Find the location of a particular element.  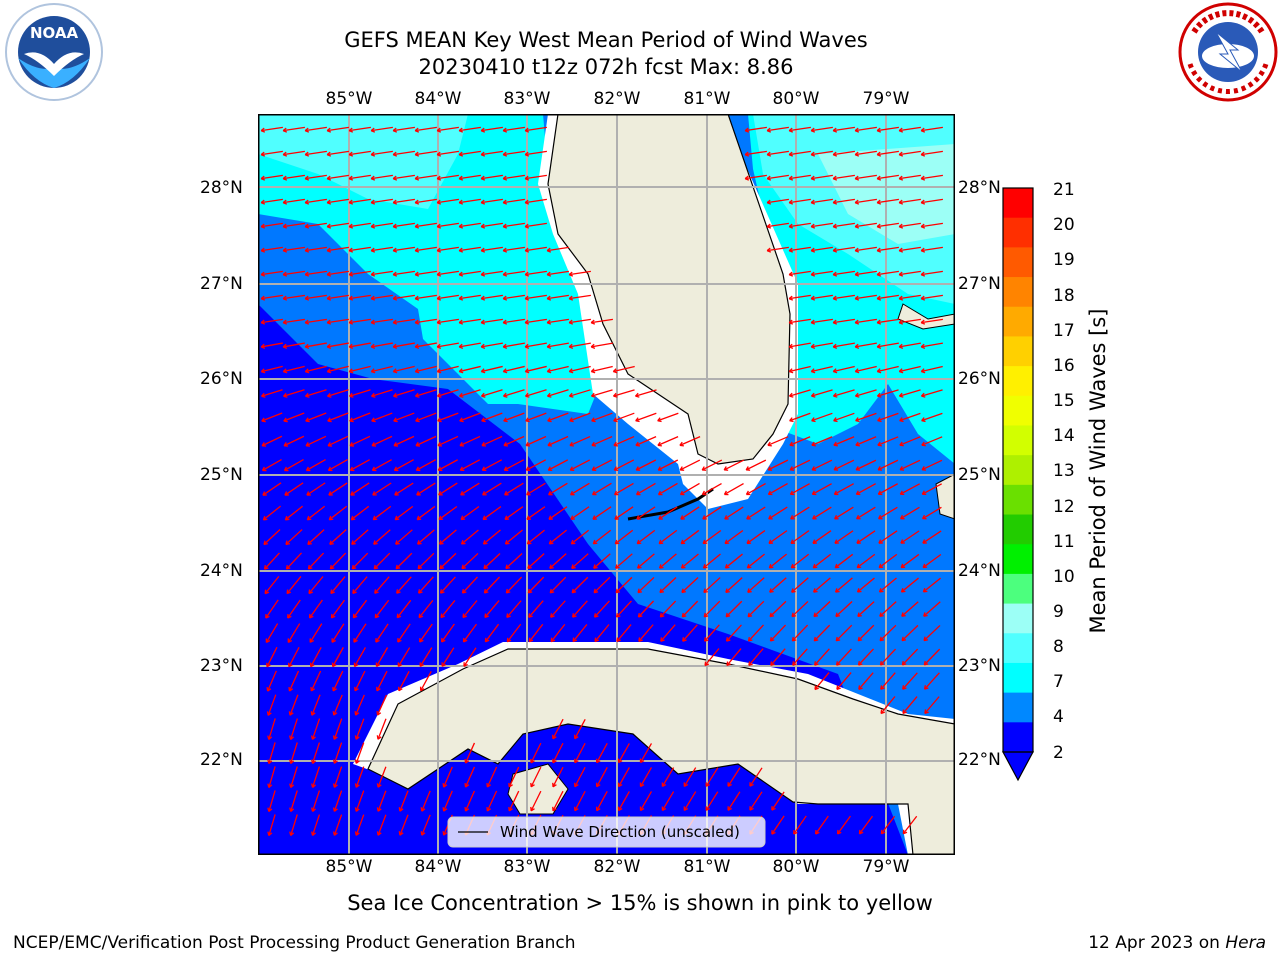

colorbar-tick: 2 is located at coordinates (1058, 753).